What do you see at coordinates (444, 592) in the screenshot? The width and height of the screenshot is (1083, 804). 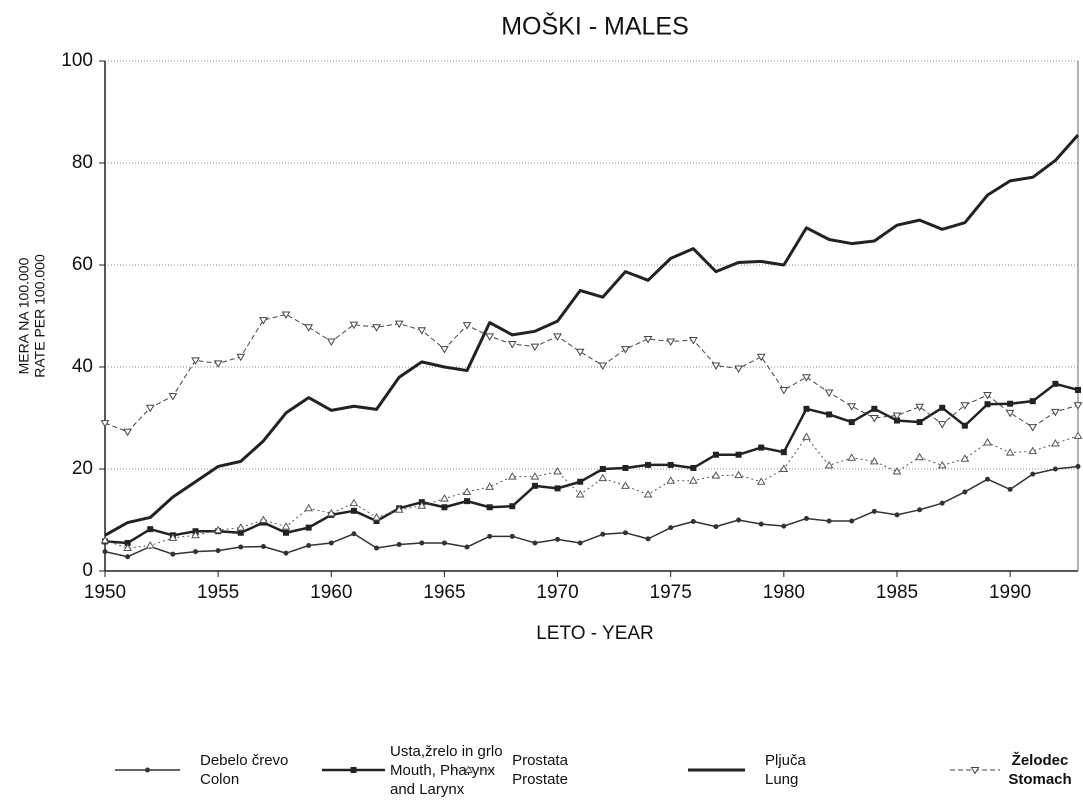 I see `x-tick-label: 1965` at bounding box center [444, 592].